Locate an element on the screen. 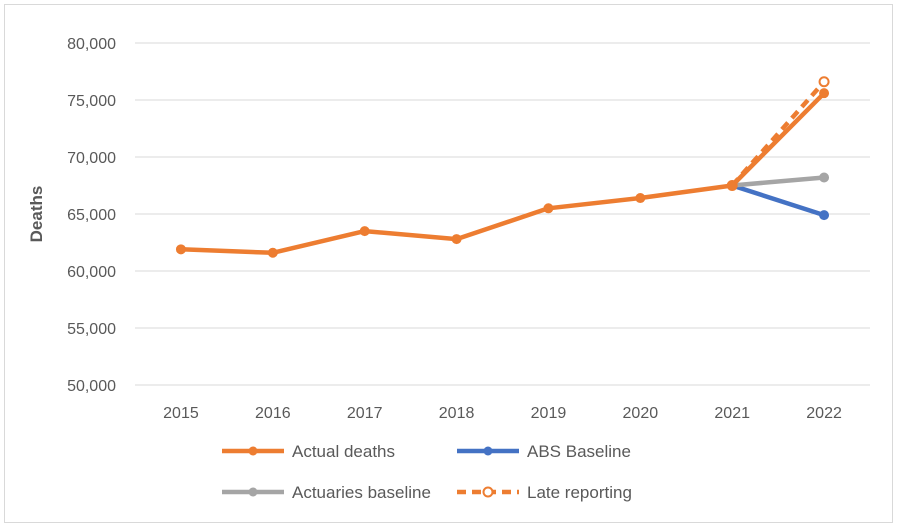  legend-label: ABS Baseline is located at coordinates (579, 451).